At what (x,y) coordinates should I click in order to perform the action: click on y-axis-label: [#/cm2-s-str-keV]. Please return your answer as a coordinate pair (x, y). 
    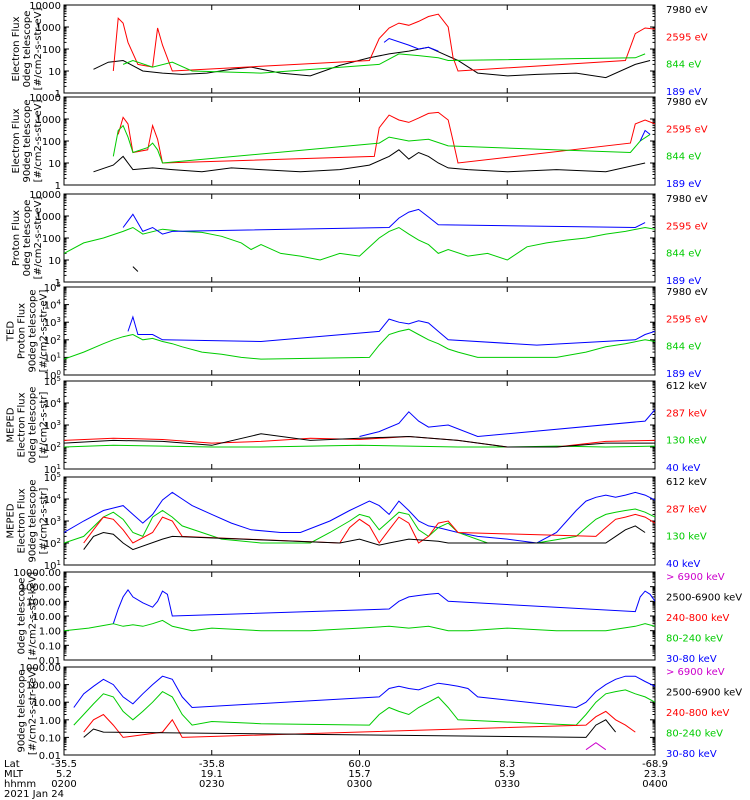
    Looking at the image, I should click on (33, 616).